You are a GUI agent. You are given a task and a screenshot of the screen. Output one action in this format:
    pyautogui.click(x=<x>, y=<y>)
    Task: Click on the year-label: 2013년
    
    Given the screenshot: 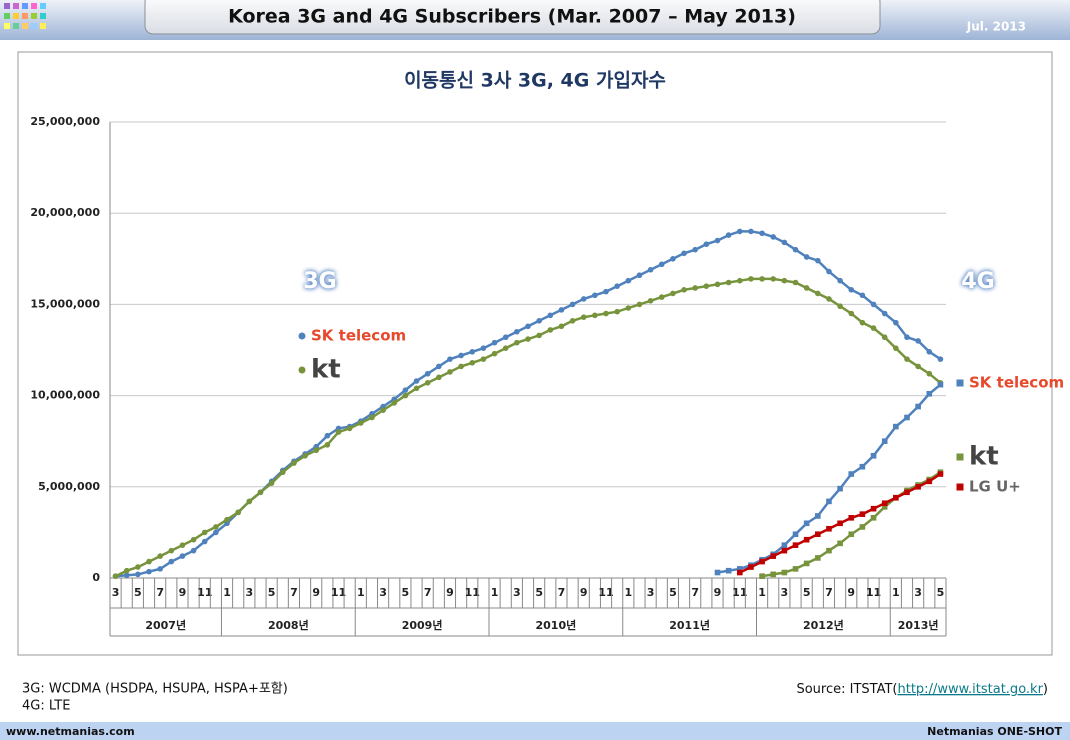 What is the action you would take?
    pyautogui.click(x=918, y=625)
    